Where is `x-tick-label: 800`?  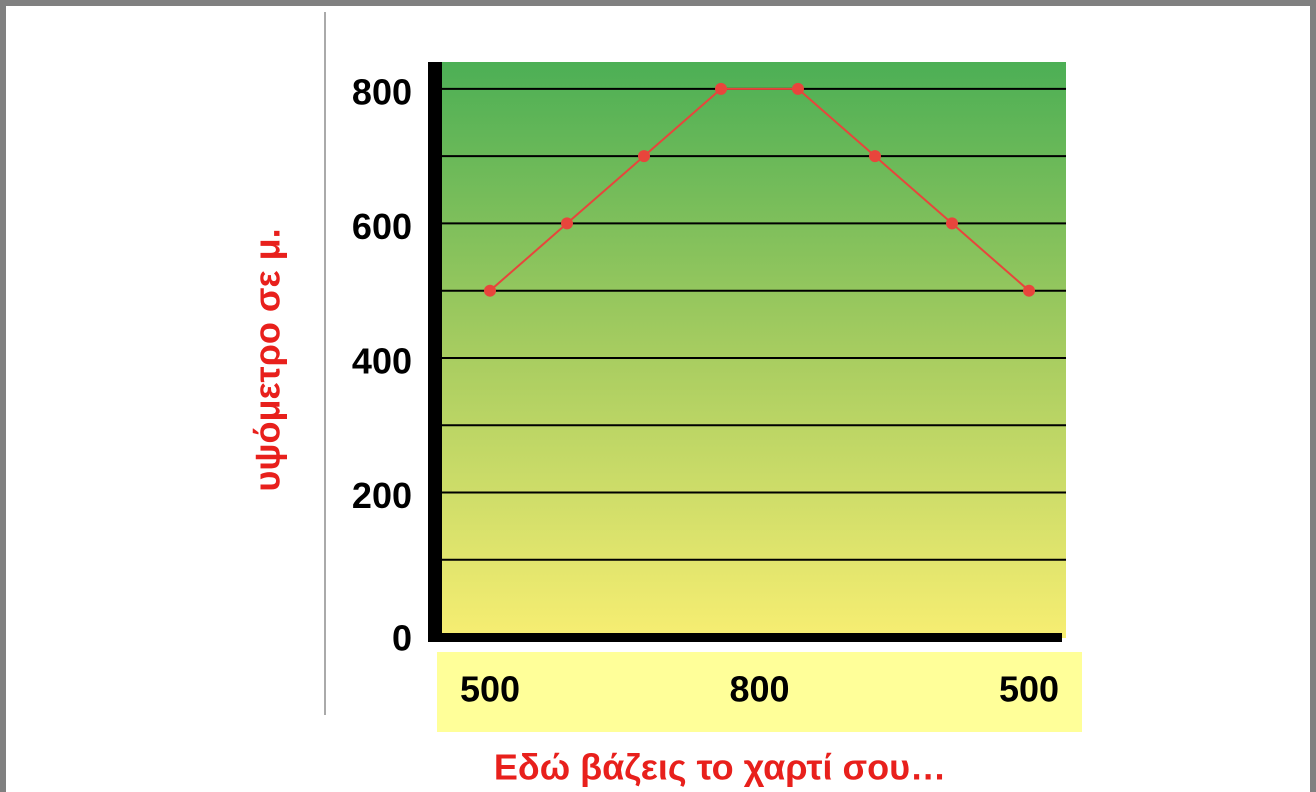 x-tick-label: 800 is located at coordinates (759, 689).